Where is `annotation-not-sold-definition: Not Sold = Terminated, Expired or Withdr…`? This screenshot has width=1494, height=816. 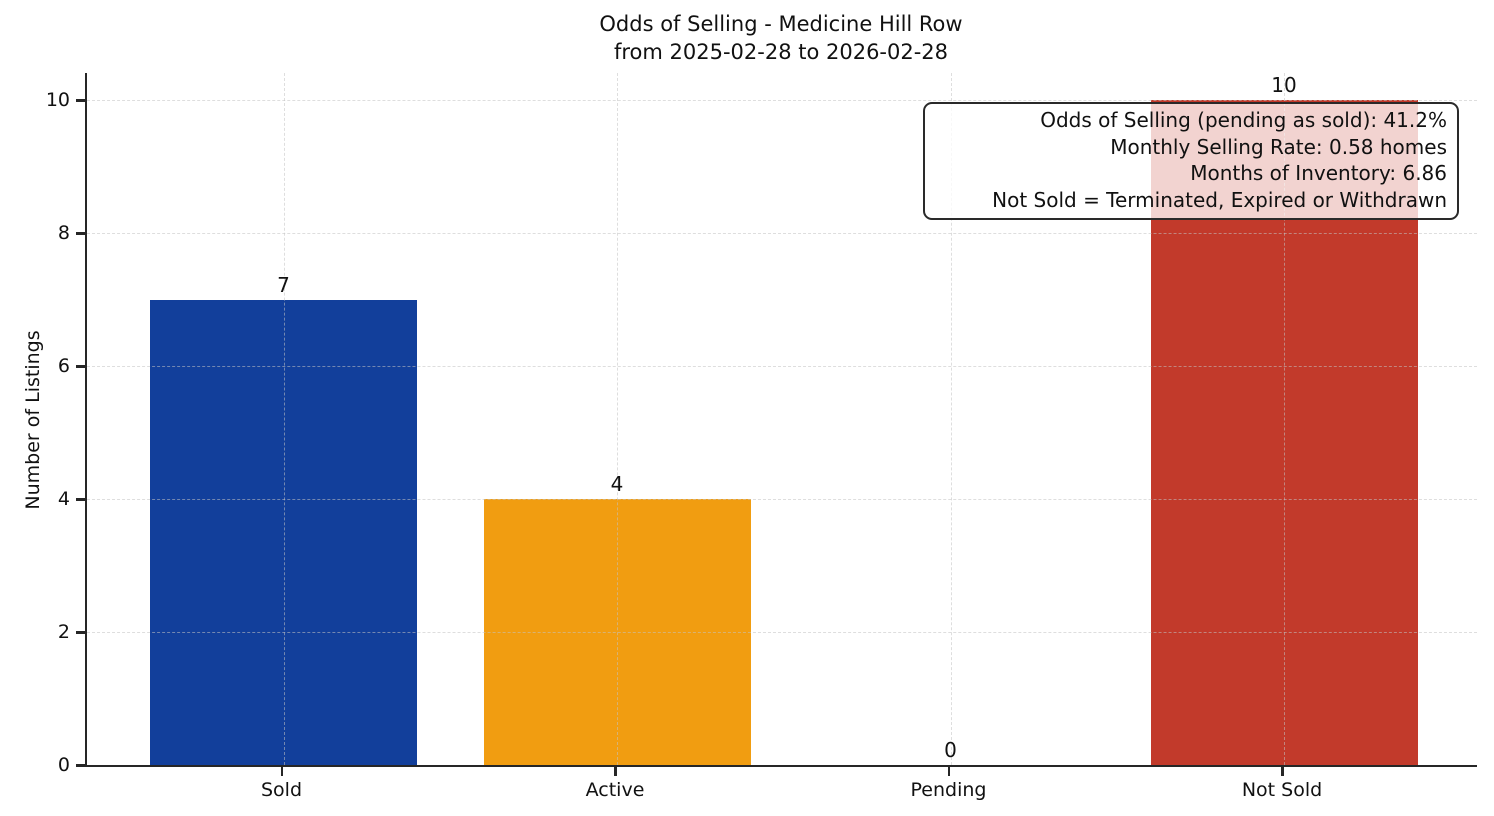
annotation-not-sold-definition: Not Sold = Terminated, Expired or Withdr… is located at coordinates (1219, 199).